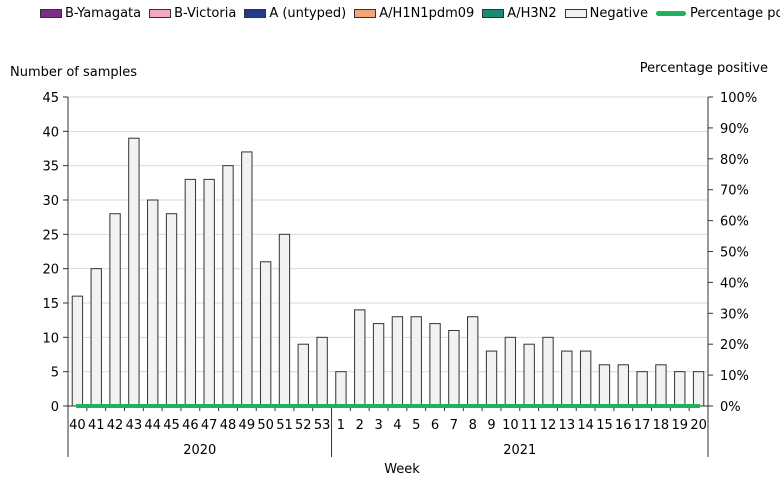  Describe the element at coordinates (717, 13) in the screenshot. I see `legend-item-percentage-positive: Percentage positive` at that location.